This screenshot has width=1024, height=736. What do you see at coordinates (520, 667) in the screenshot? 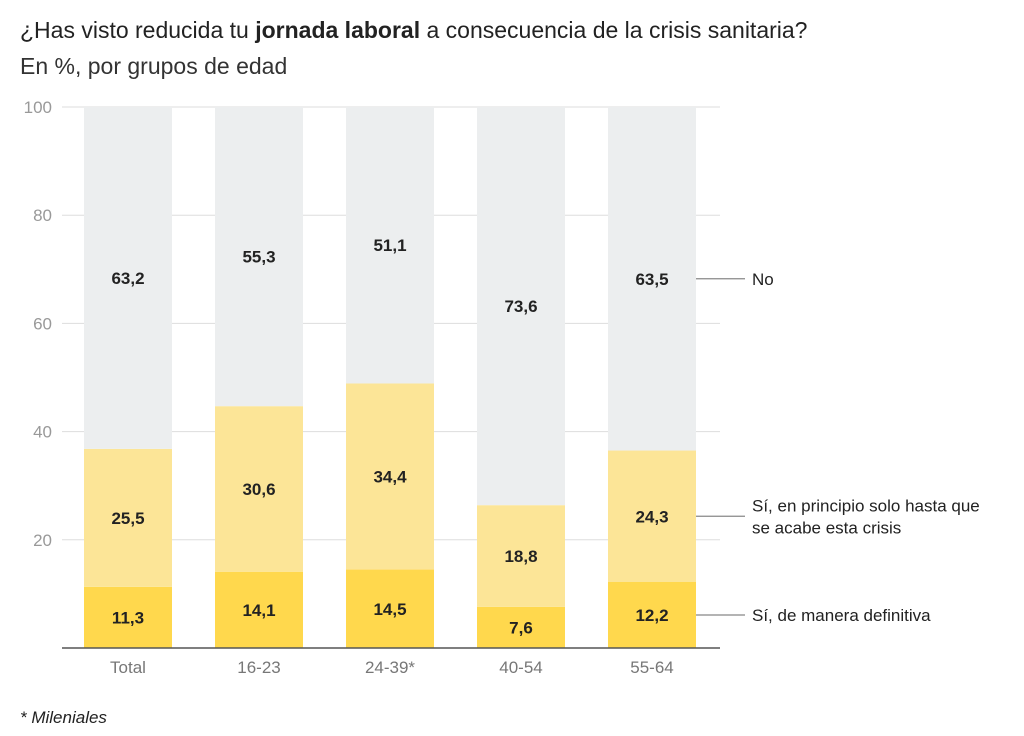
I see `x-tick-label: 40-54` at bounding box center [520, 667].